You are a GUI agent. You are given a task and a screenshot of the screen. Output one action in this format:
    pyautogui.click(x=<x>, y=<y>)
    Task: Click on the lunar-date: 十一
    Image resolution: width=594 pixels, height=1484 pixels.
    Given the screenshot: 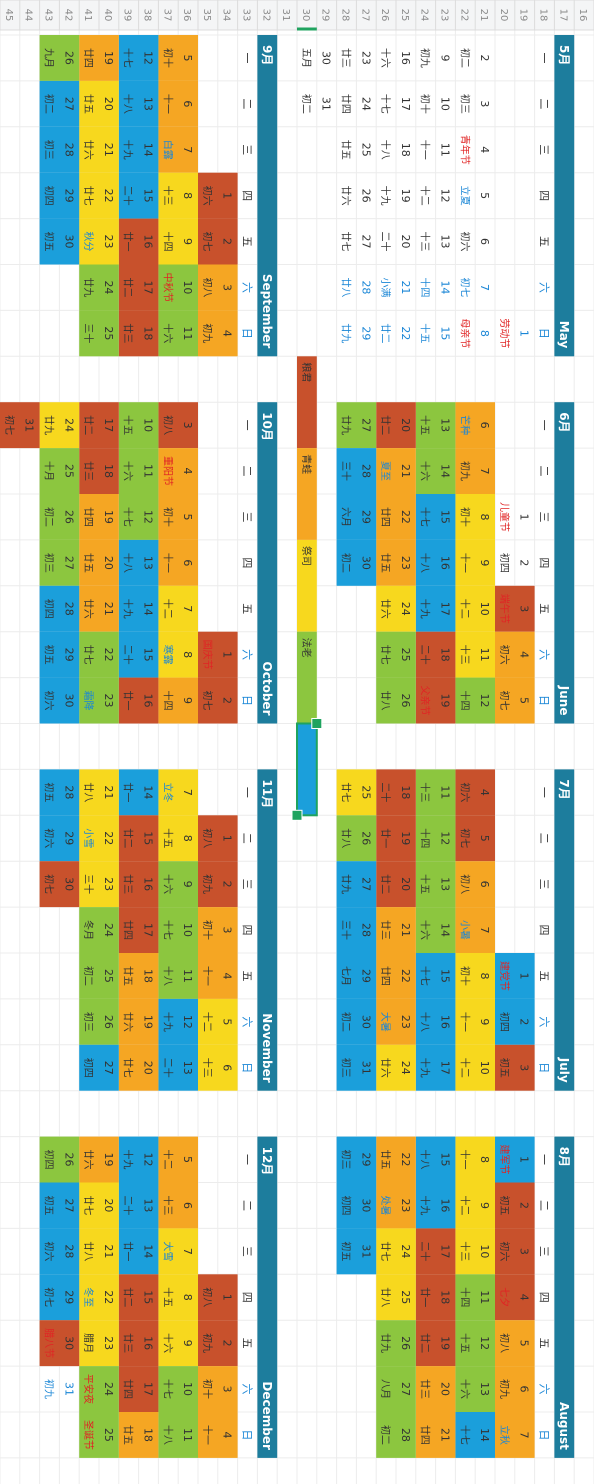 What is the action you would take?
    pyautogui.click(x=425, y=150)
    